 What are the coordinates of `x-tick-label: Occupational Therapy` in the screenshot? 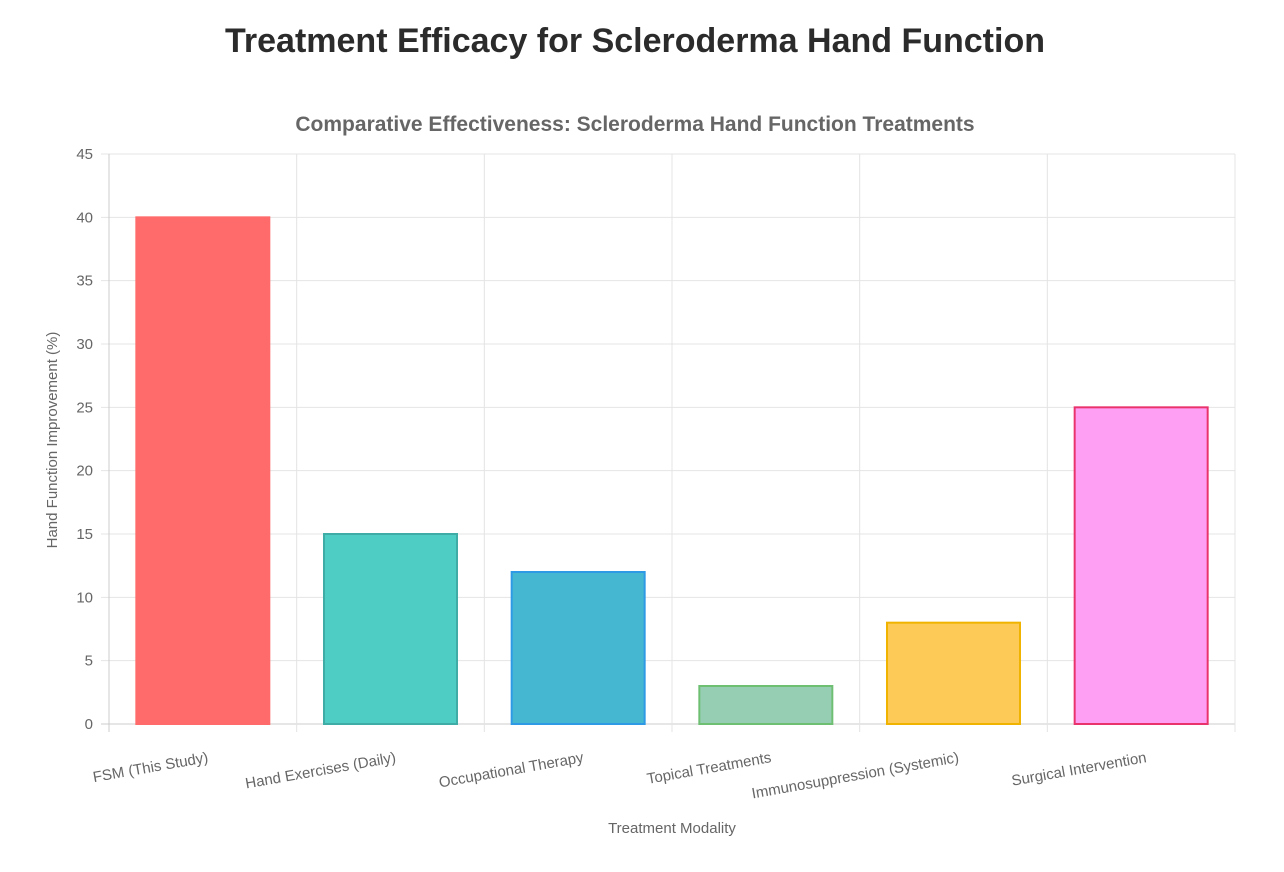 It's located at (512, 770).